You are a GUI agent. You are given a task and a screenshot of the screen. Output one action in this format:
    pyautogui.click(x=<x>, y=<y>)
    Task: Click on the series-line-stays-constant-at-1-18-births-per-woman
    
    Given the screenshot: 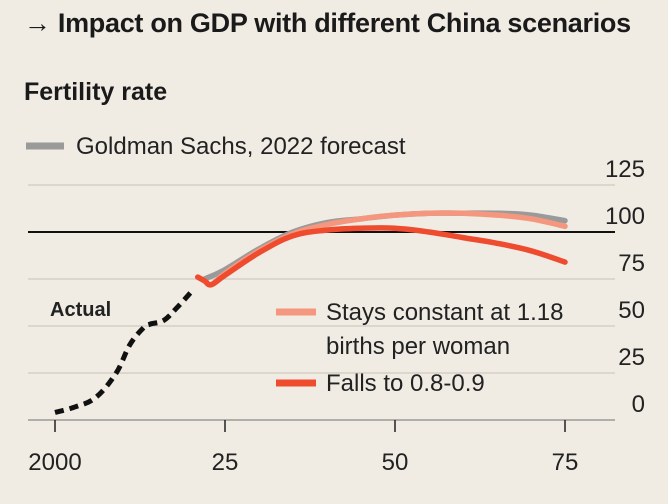 What is the action you would take?
    pyautogui.click(x=381, y=249)
    